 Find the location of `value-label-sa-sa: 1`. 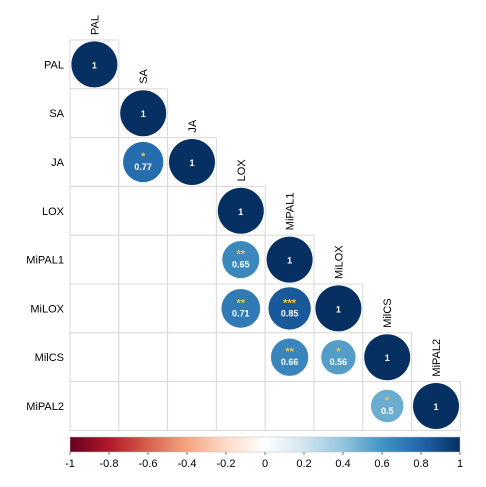

value-label-sa-sa: 1 is located at coordinates (143, 114).